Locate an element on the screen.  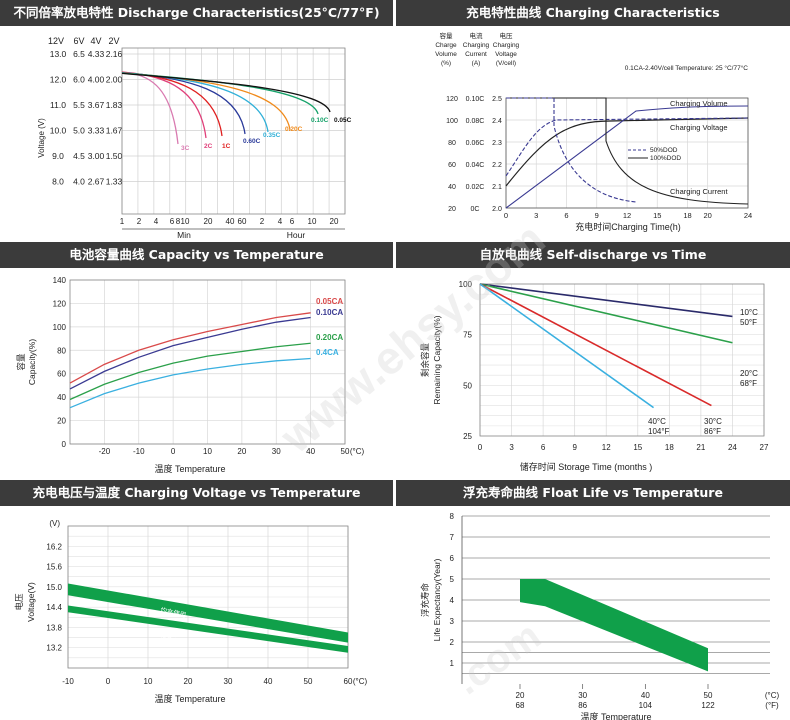
x-unit: (°C) is located at coordinates (357, 451).